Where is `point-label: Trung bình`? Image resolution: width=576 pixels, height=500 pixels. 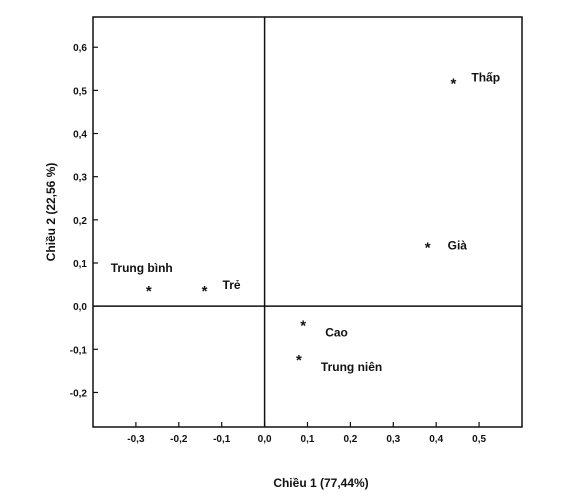
point-label: Trung bình is located at coordinates (142, 268).